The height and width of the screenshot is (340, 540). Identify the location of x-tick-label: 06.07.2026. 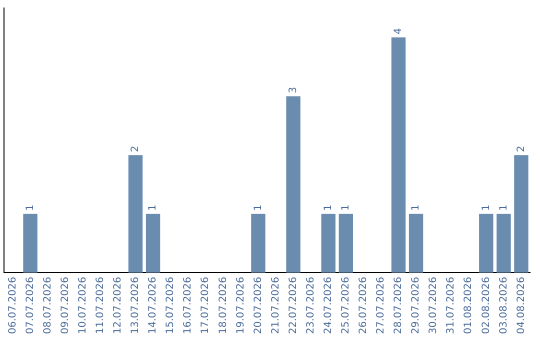
(12, 305).